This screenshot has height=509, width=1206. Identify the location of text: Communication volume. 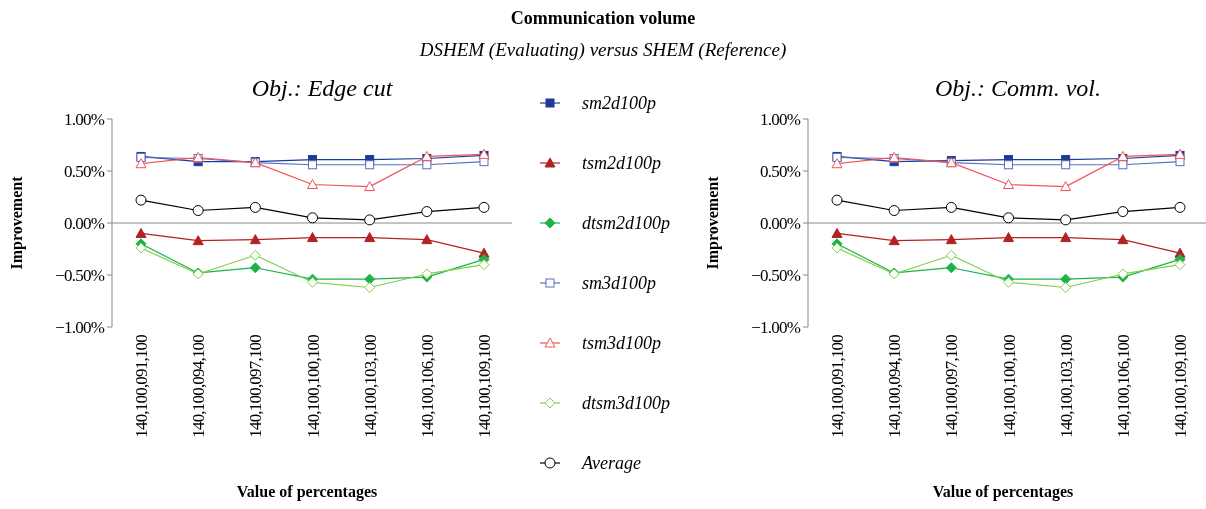
(603, 18).